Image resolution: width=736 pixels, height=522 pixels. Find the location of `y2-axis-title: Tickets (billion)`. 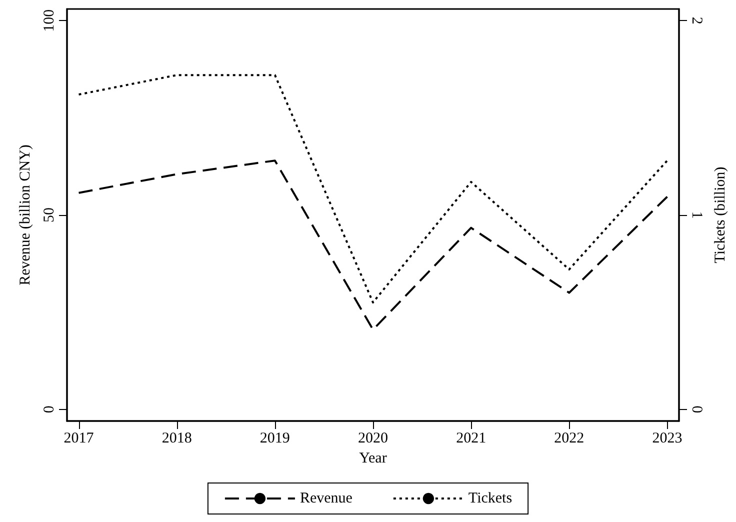

y2-axis-title: Tickets (billion) is located at coordinates (720, 215).